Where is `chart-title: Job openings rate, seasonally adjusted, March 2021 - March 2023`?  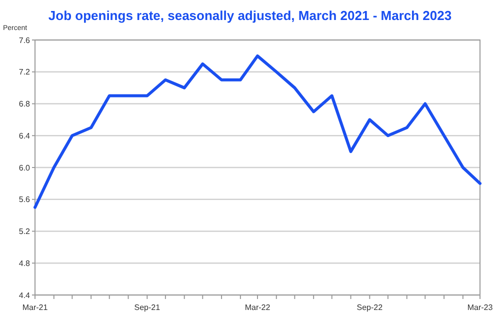 chart-title: Job openings rate, seasonally adjusted, March 2021 - March 2023 is located at coordinates (250, 15).